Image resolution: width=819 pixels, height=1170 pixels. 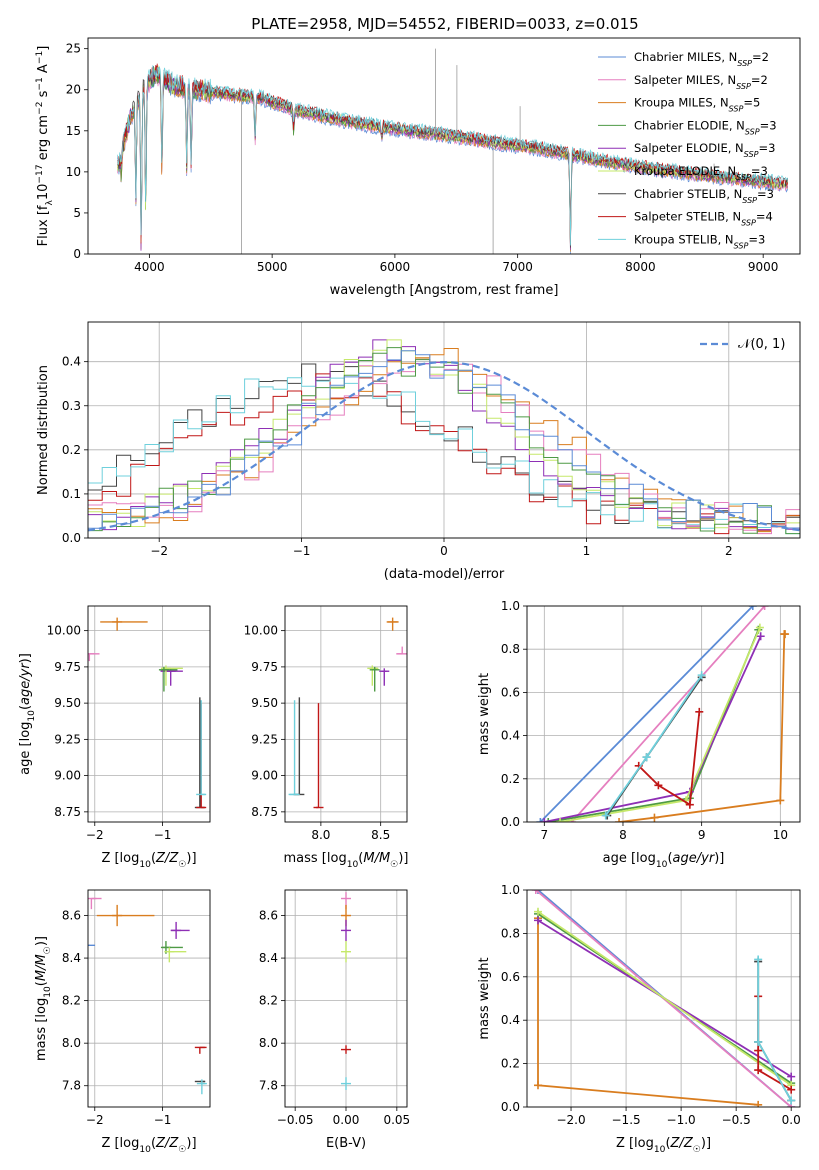 I want to click on x-tick-label: 1, so click(x=587, y=551).